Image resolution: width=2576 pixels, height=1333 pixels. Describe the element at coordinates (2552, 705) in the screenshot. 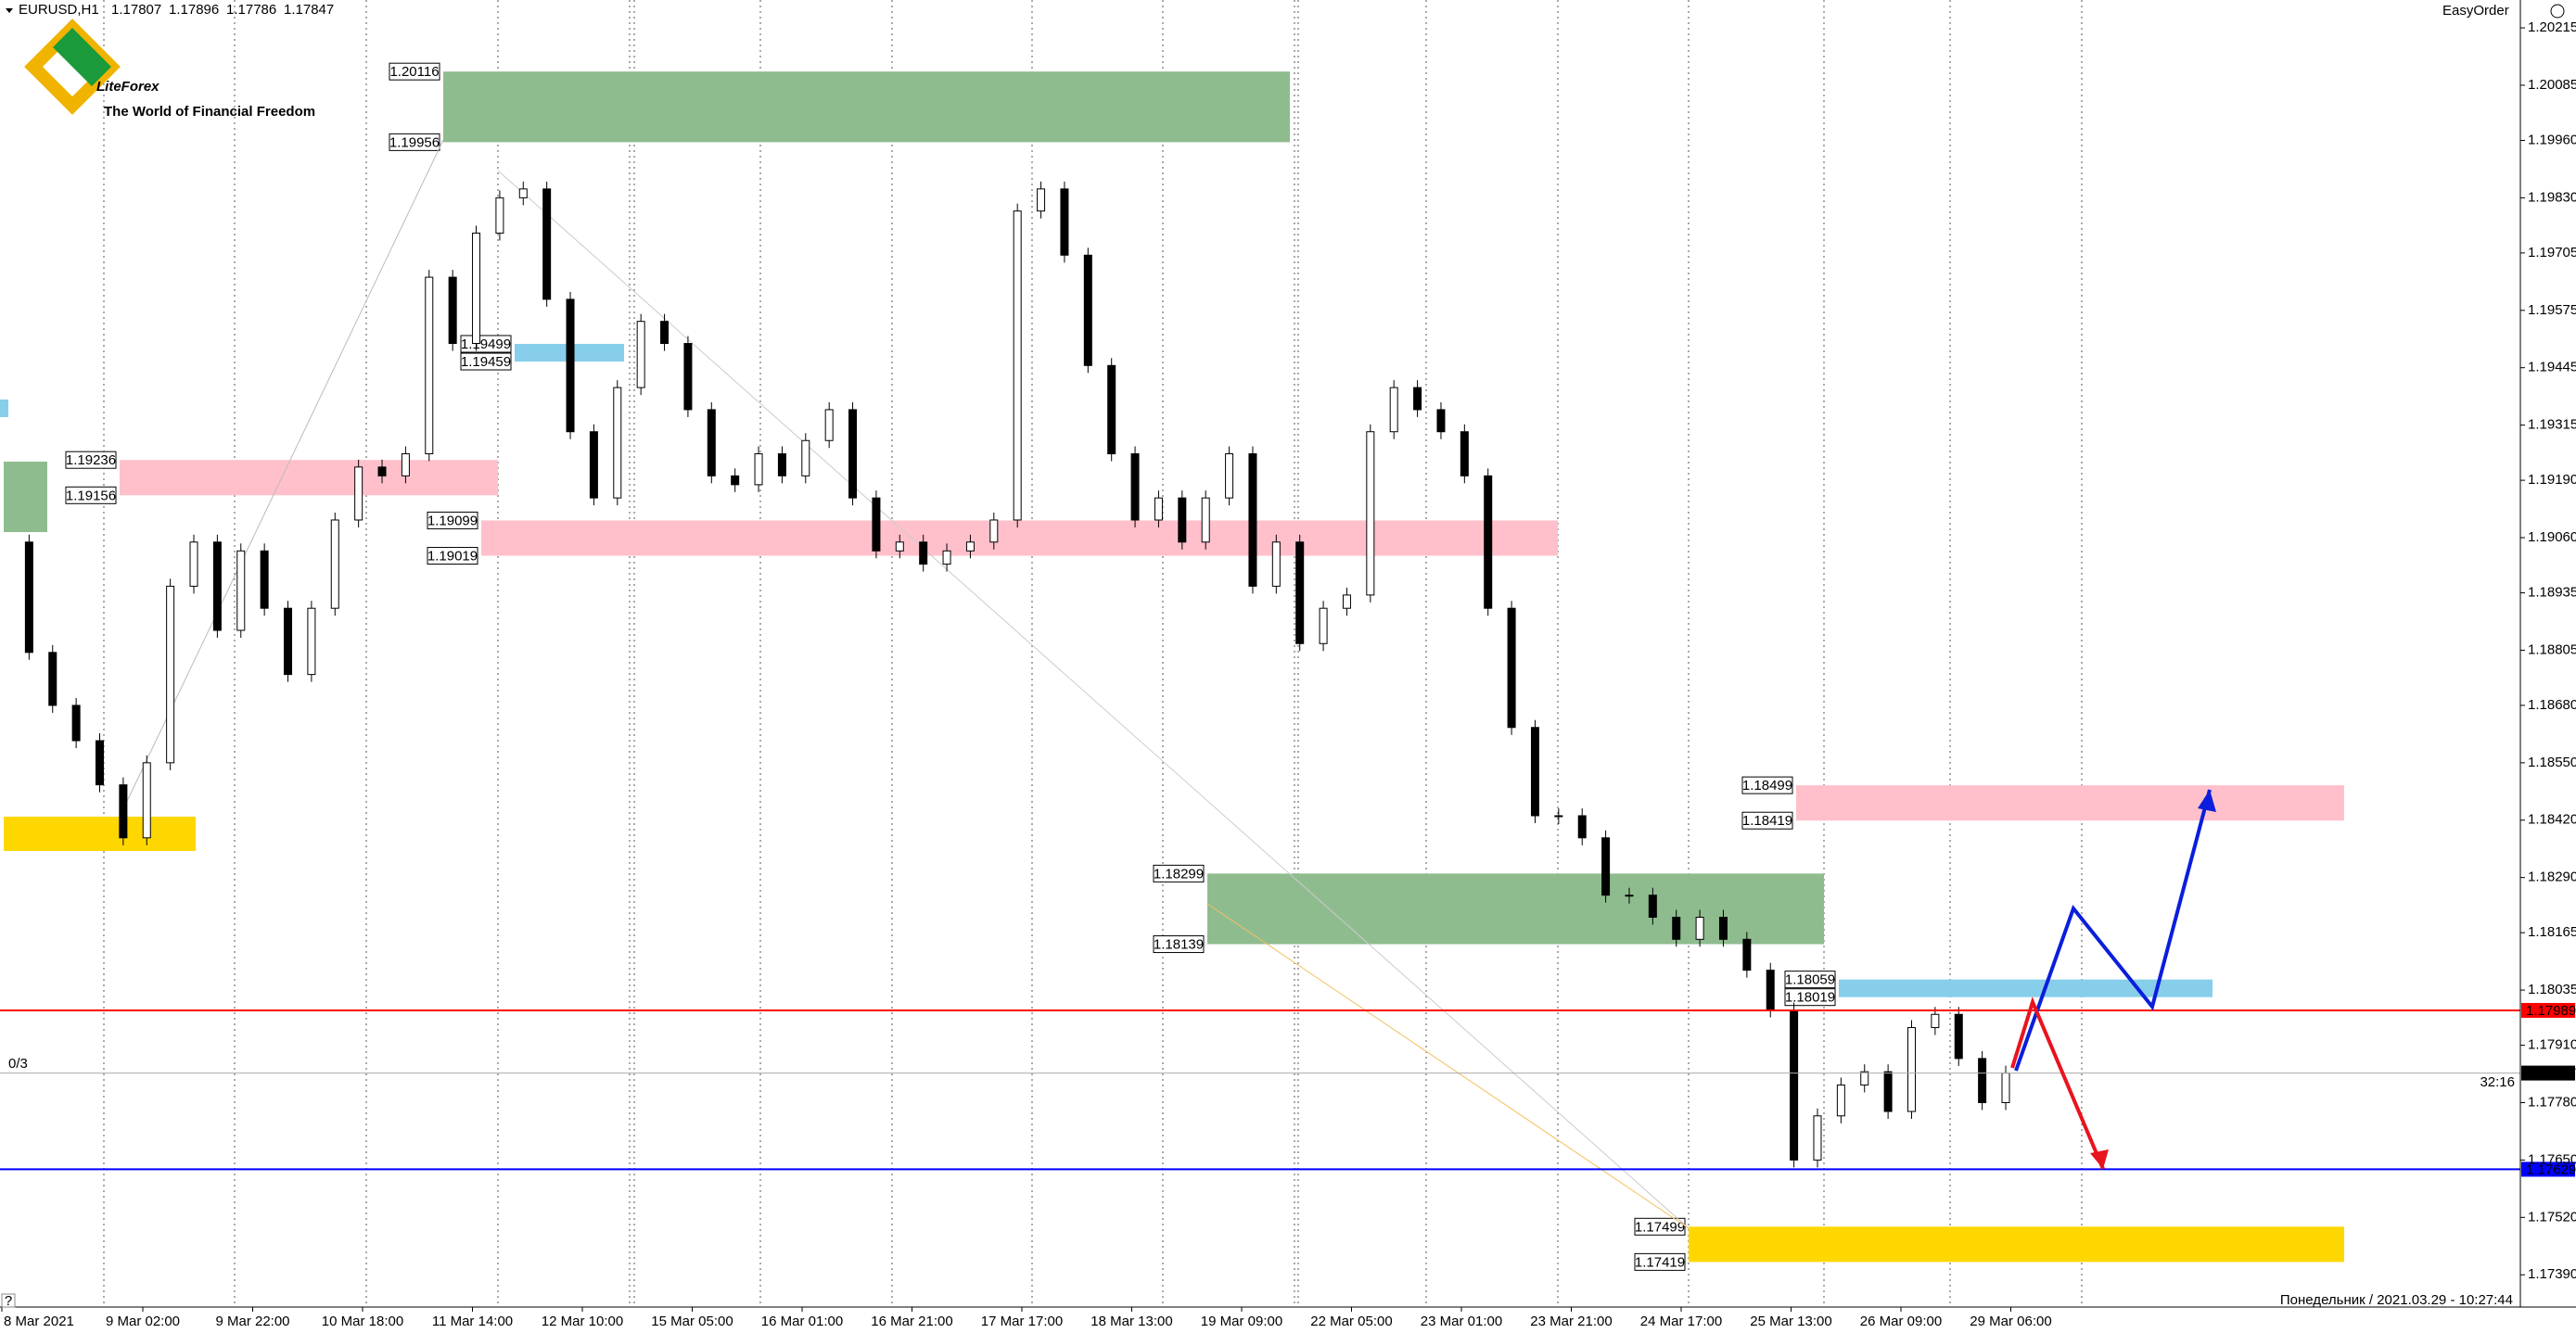

I see `y-tick-label: 1.18680` at that location.